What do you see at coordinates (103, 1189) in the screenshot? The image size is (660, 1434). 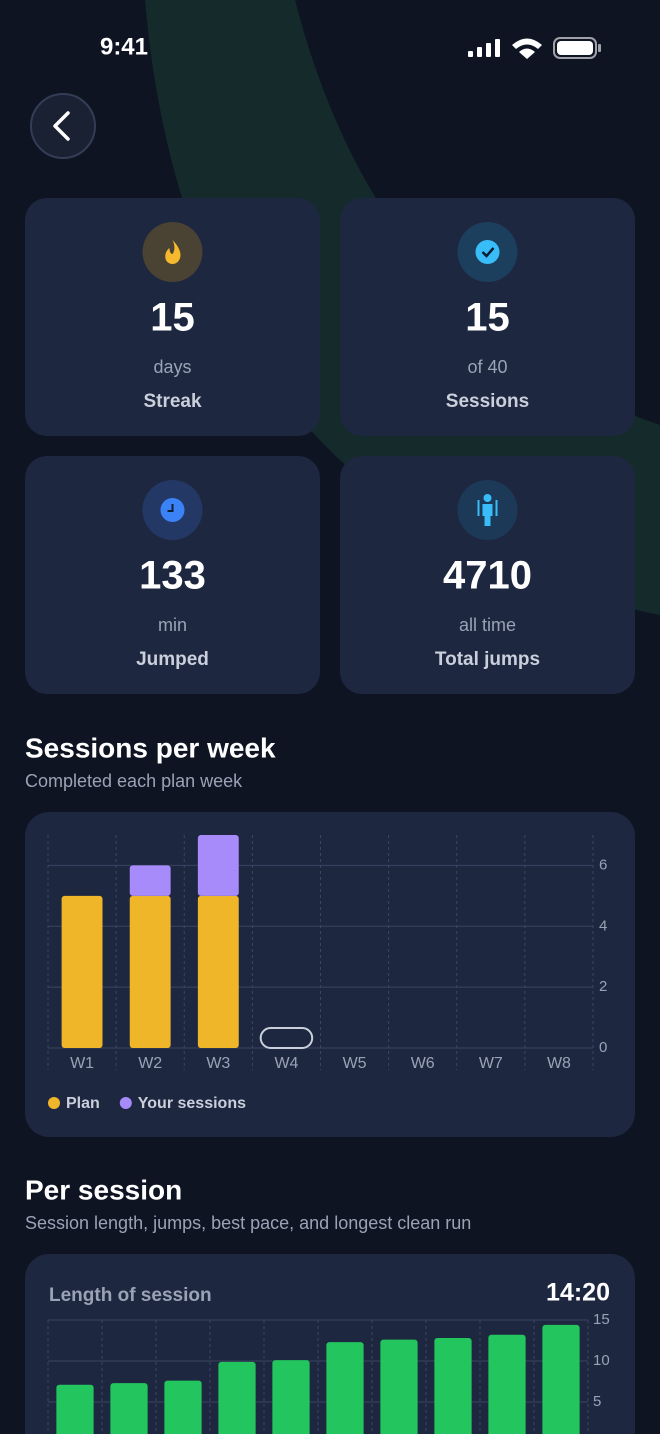 I see `section-title: Per session` at bounding box center [103, 1189].